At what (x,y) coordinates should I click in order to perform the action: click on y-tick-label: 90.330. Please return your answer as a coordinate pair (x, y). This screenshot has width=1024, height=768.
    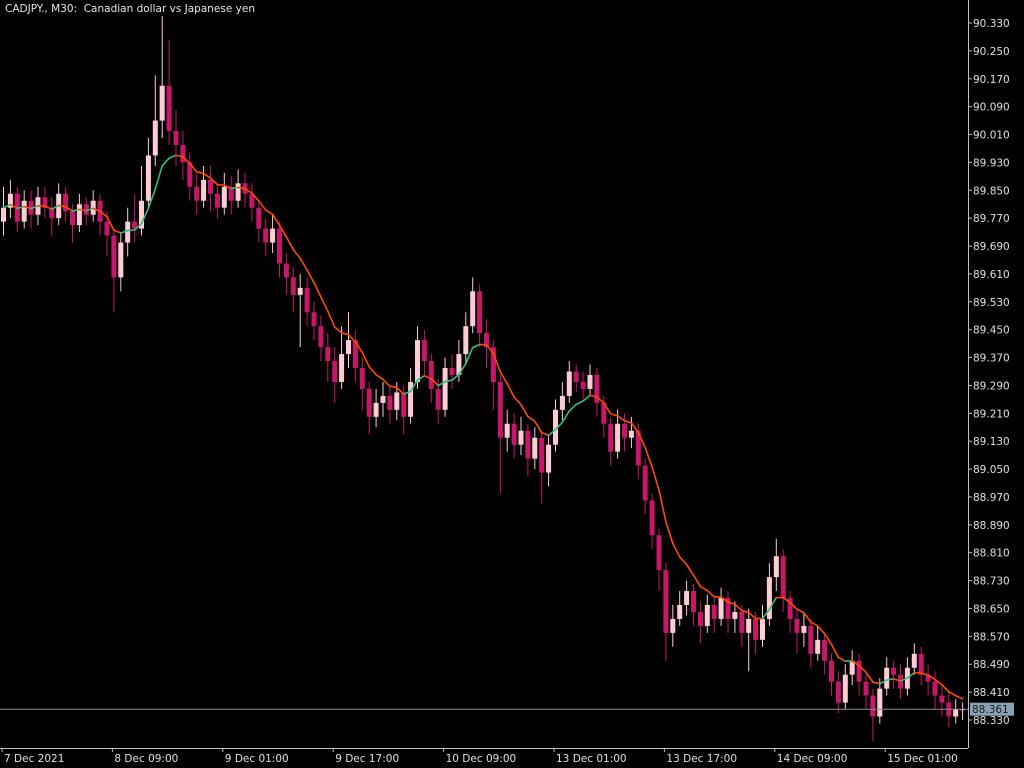
    Looking at the image, I should click on (991, 24).